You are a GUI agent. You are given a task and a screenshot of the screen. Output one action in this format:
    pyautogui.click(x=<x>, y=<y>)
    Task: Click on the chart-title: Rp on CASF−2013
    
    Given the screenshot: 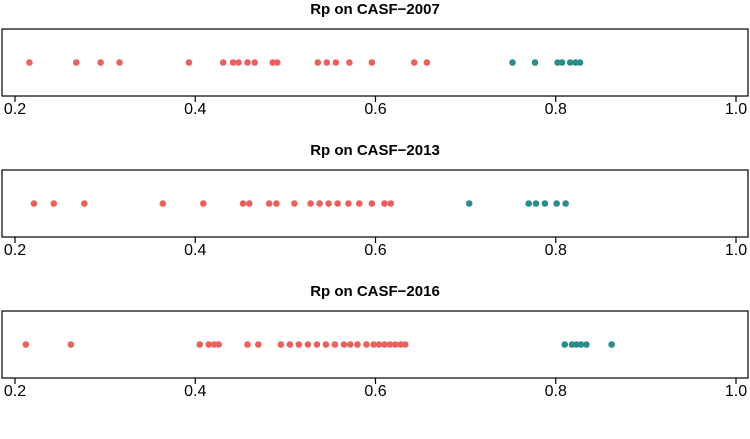 What is the action you would take?
    pyautogui.click(x=375, y=150)
    